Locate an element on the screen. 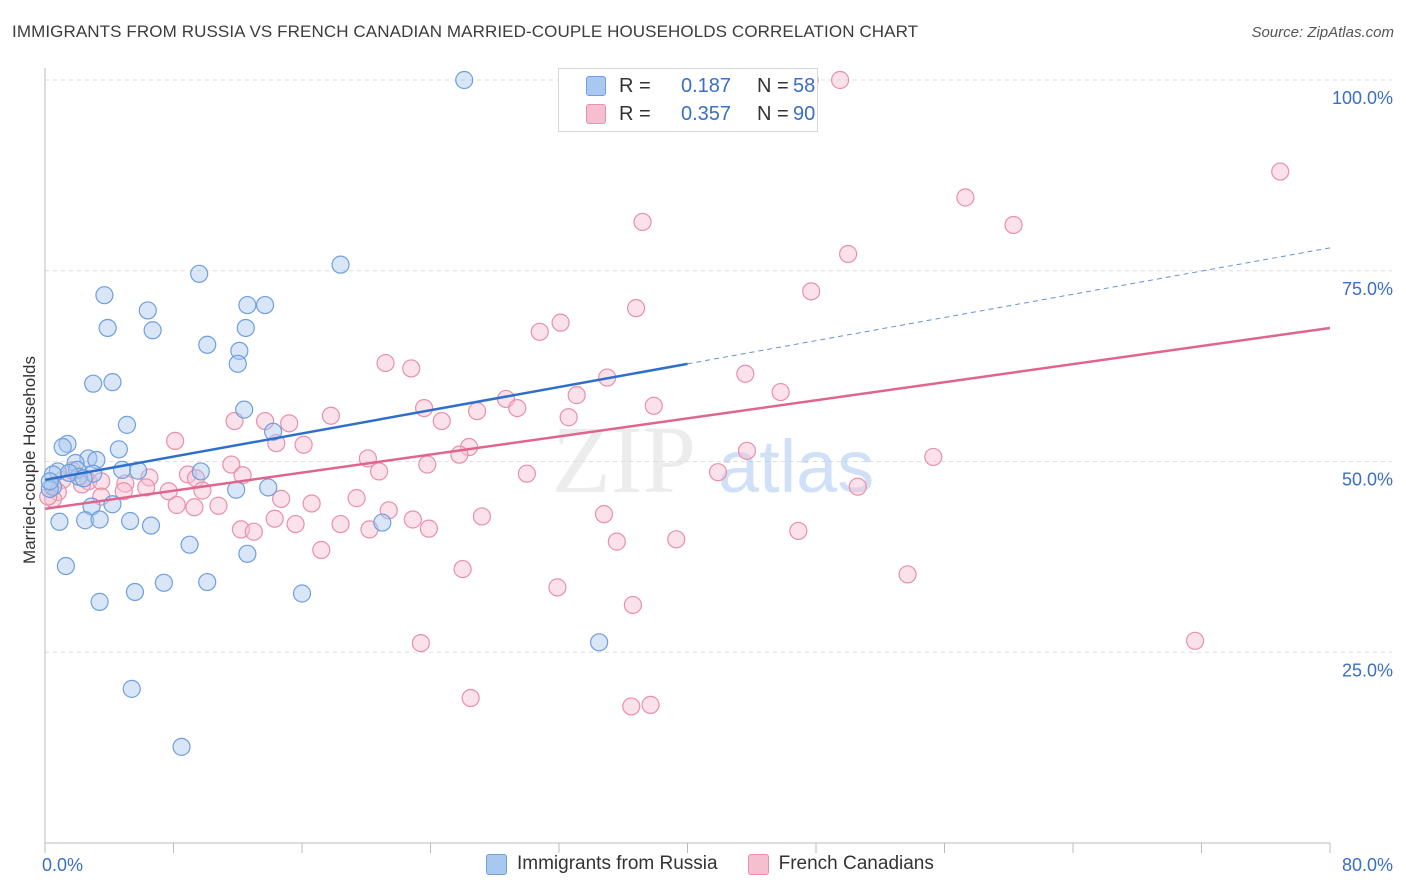  legend-item-russia: Immigrants from Russia is located at coordinates (602, 864).